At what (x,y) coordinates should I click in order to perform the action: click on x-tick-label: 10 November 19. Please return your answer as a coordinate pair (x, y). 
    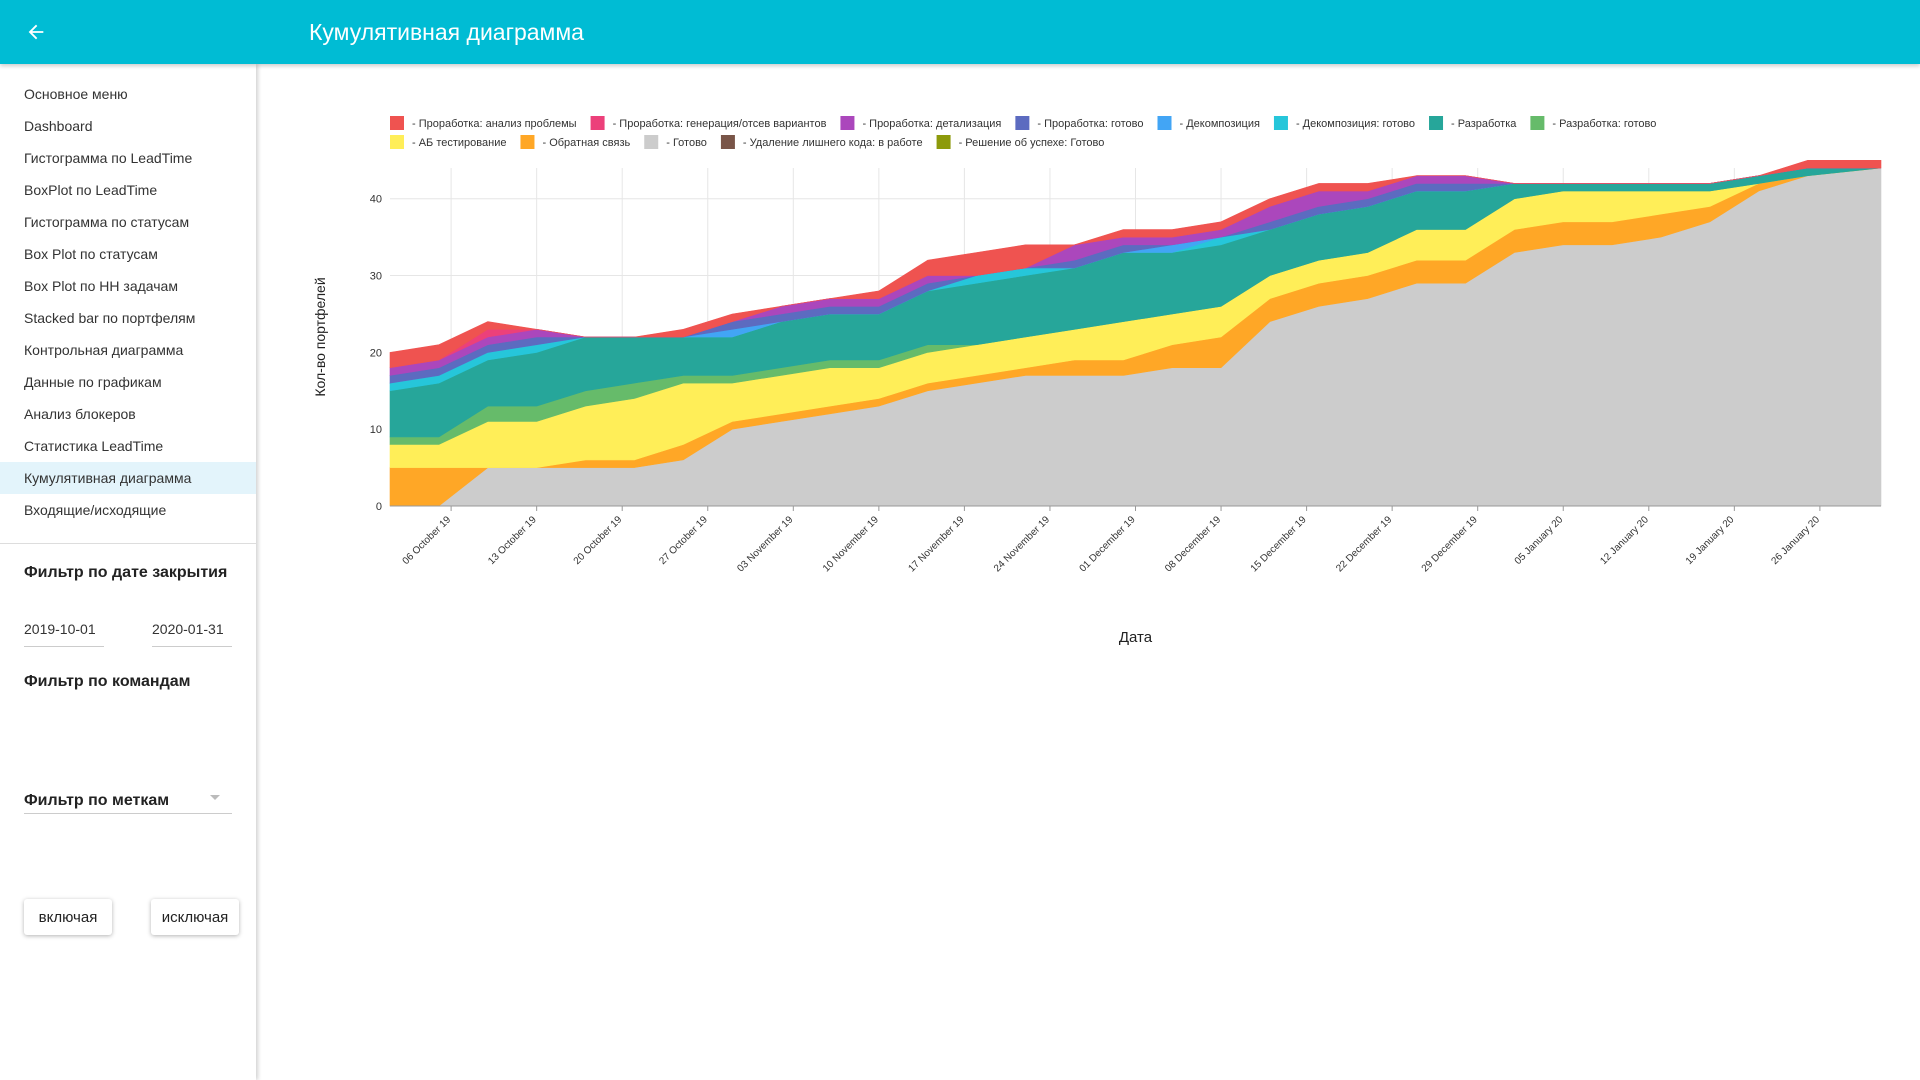
    Looking at the image, I should click on (851, 544).